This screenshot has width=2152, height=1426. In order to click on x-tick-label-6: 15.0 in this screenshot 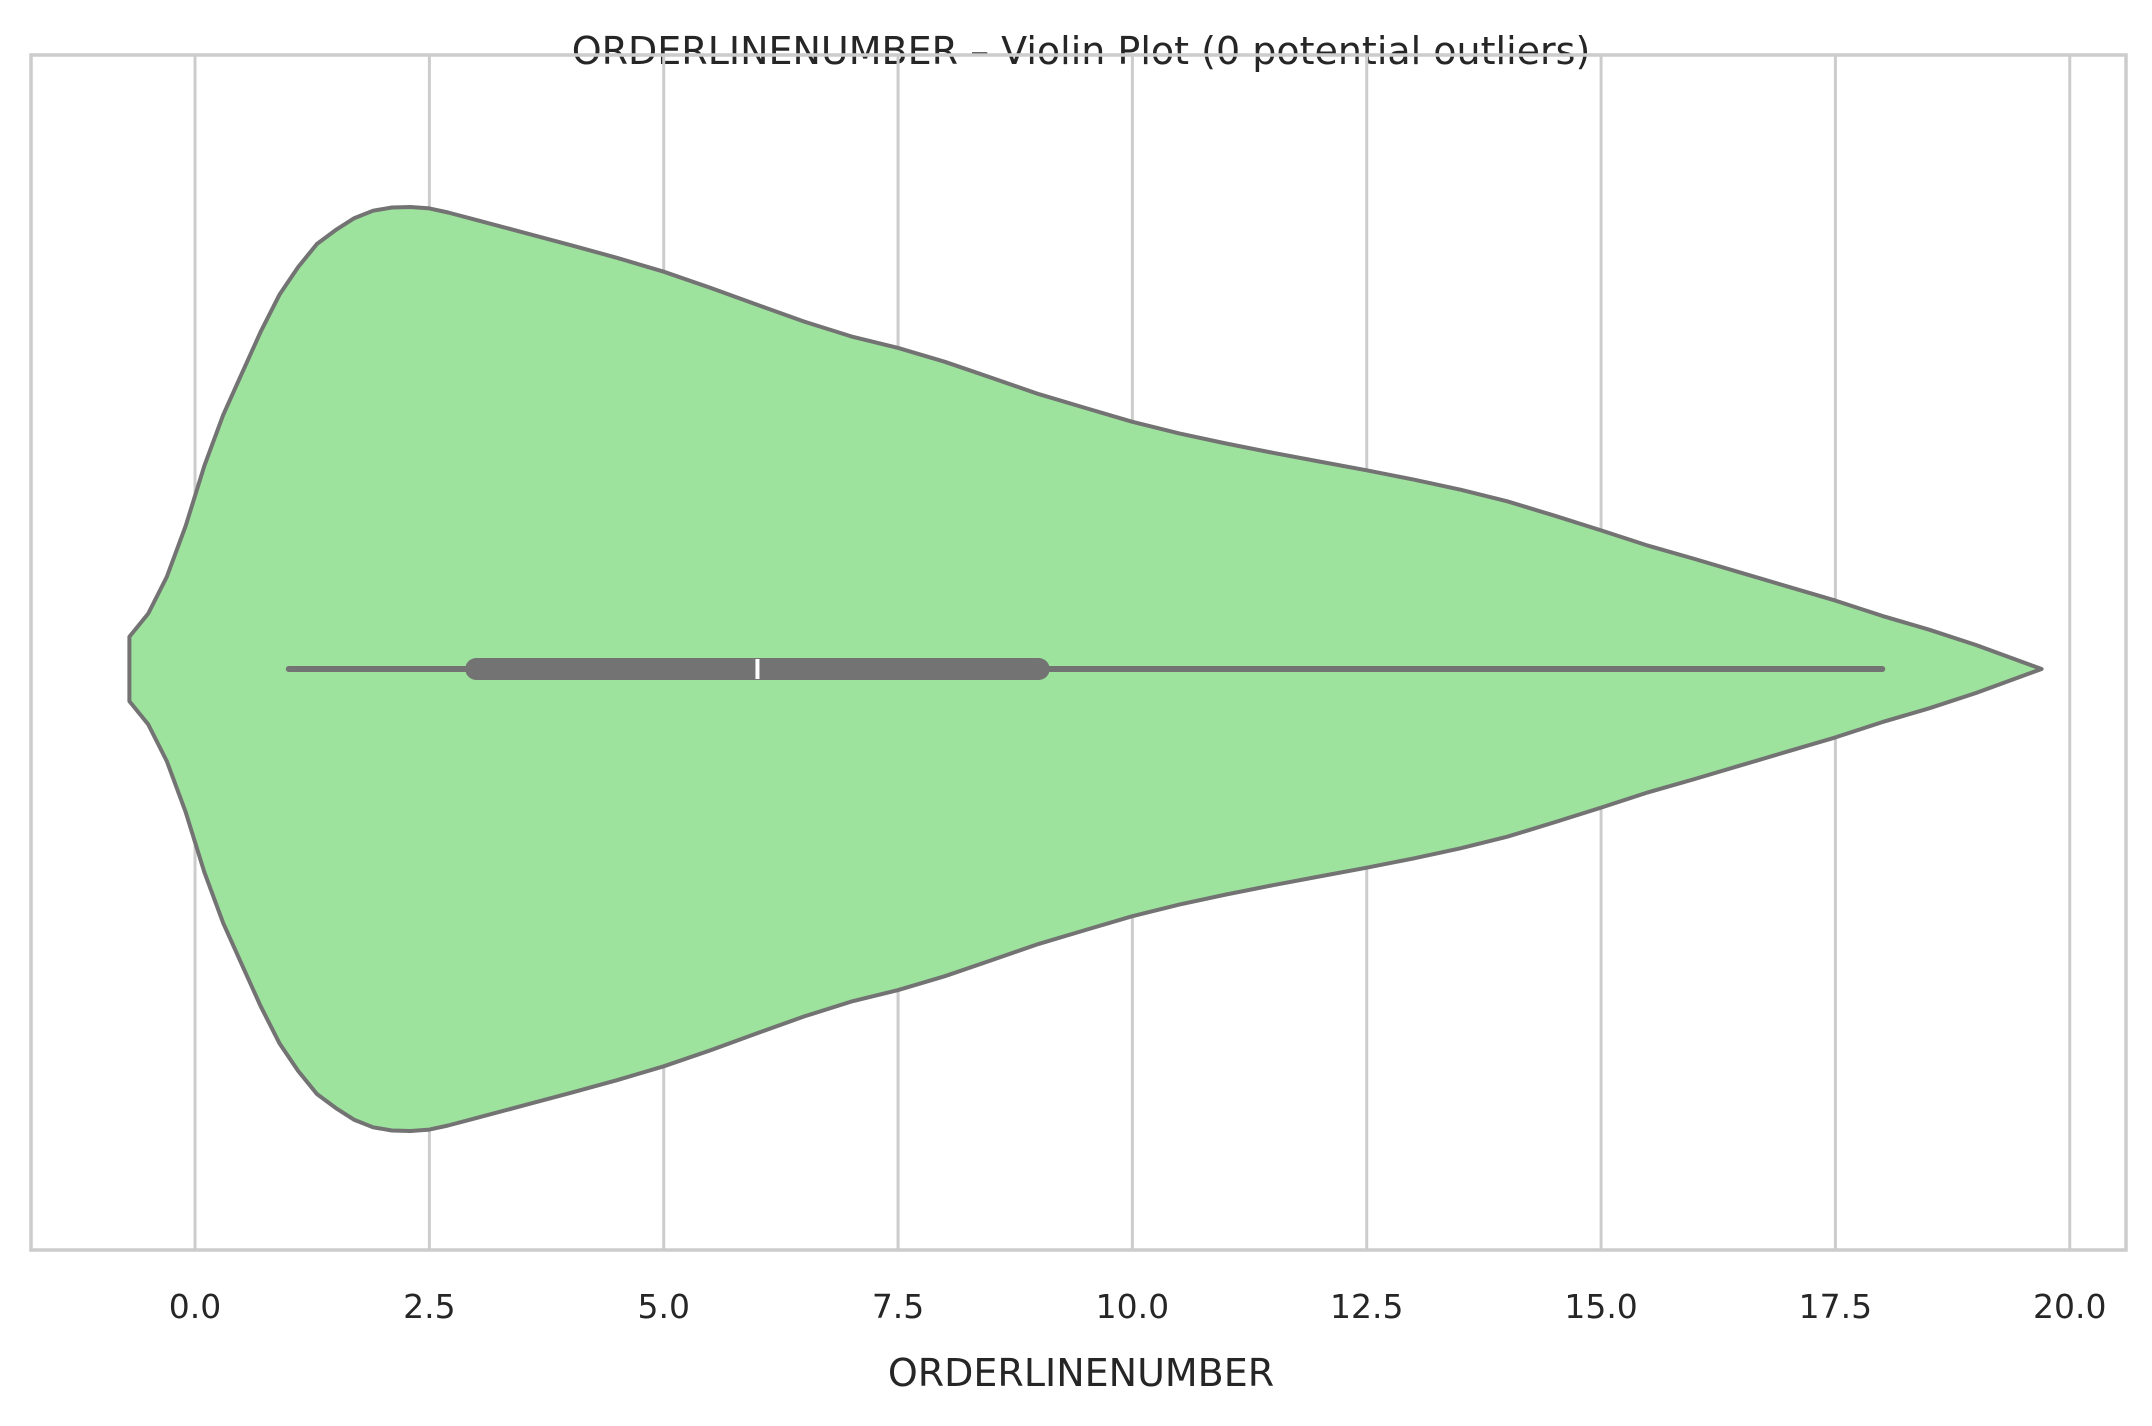, I will do `click(1600, 1306)`.